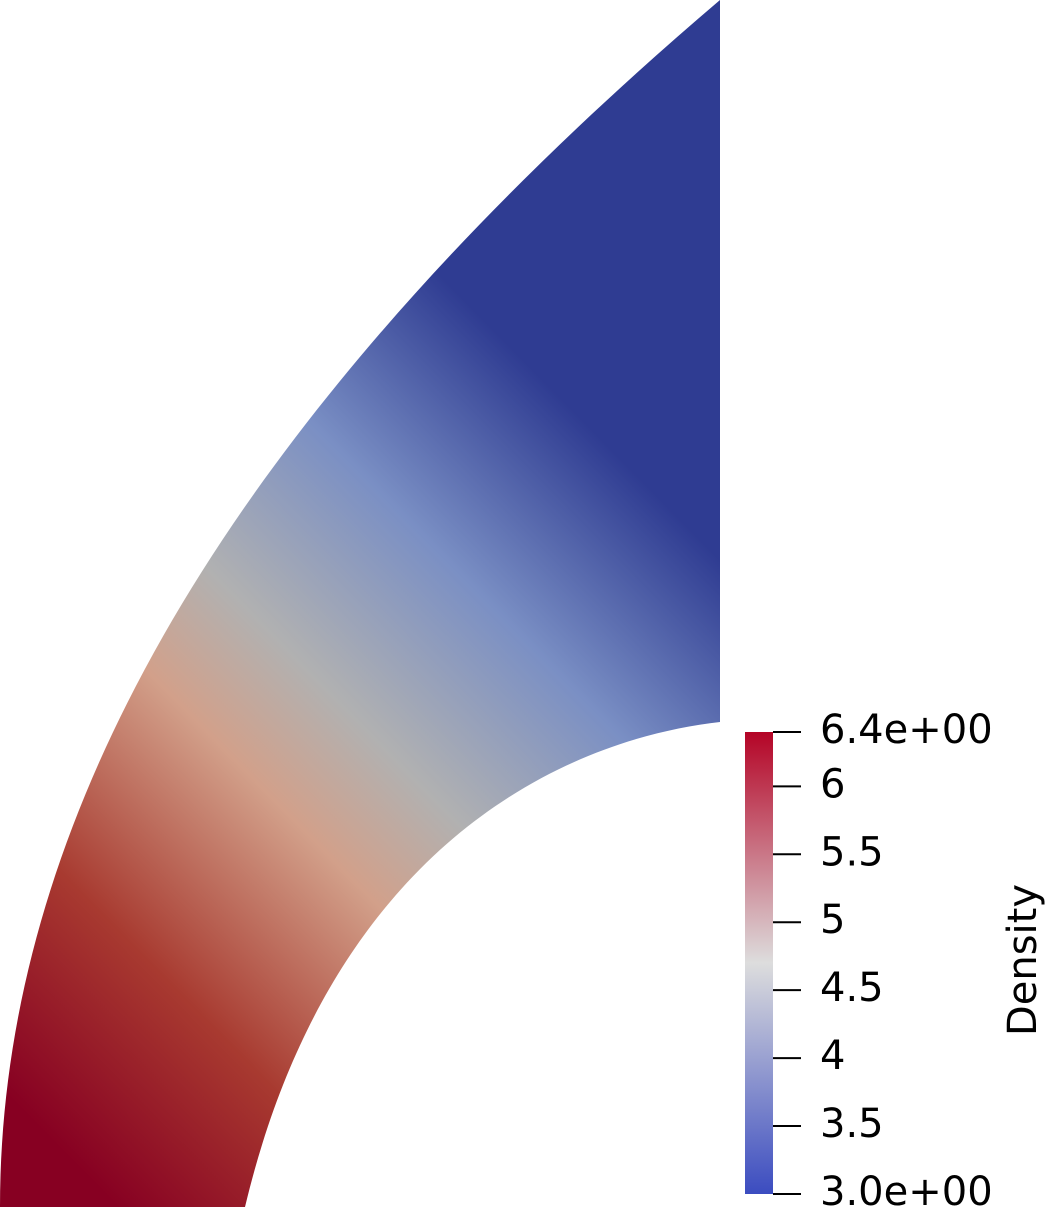 Image resolution: width=1051 pixels, height=1209 pixels. What do you see at coordinates (832, 784) in the screenshot?
I see `colorbar-tick-label: 6` at bounding box center [832, 784].